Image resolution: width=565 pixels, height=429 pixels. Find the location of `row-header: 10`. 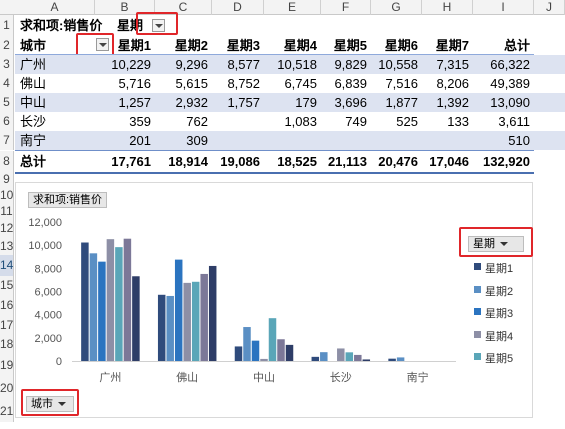

row-header: 10 is located at coordinates (7, 195).